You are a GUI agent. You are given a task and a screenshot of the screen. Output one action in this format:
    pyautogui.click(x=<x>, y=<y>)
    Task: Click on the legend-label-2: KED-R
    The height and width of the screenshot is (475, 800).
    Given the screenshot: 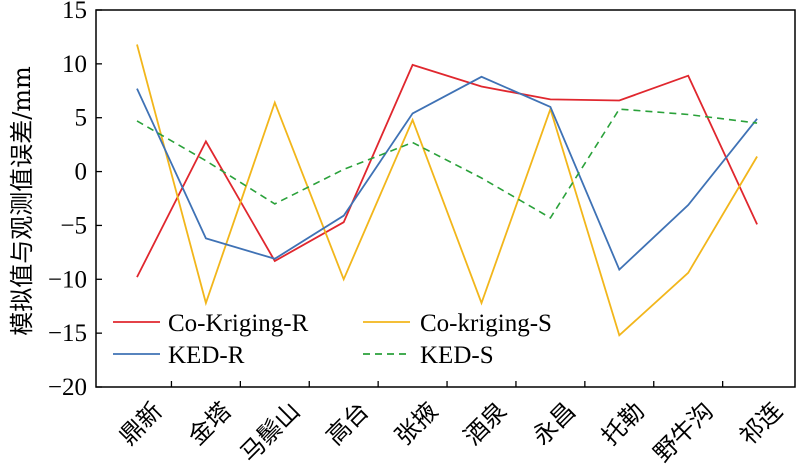 What is the action you would take?
    pyautogui.click(x=206, y=355)
    